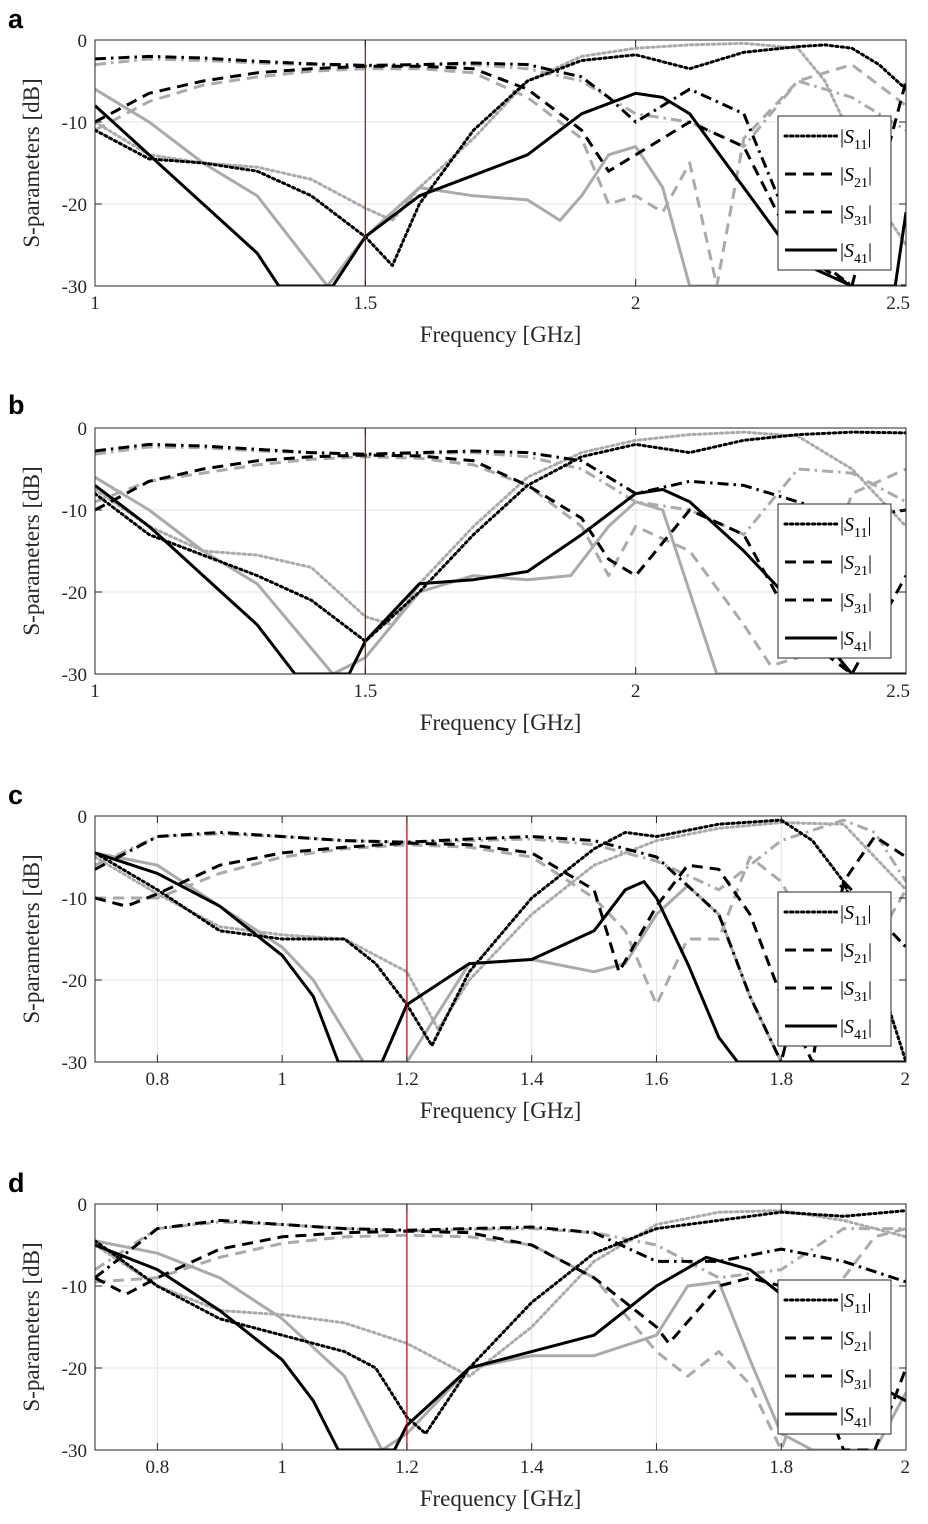  Describe the element at coordinates (781, 1079) in the screenshot. I see `x-tick-label: 1.8` at that location.